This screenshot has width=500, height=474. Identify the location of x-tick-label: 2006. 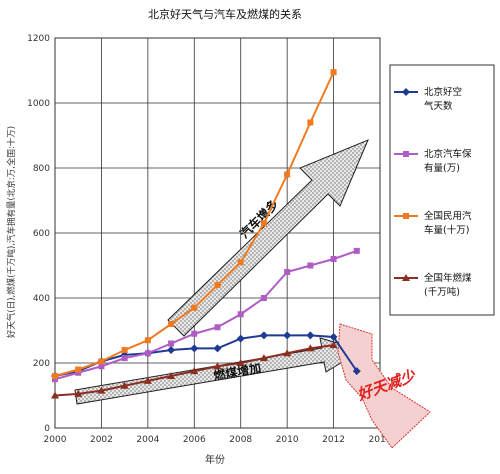
(194, 440).